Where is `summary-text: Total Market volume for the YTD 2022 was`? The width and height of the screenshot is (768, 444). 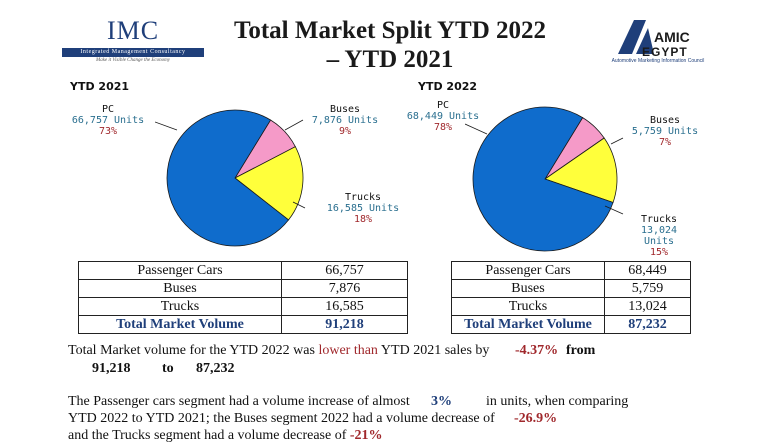 summary-text: Total Market volume for the YTD 2022 was is located at coordinates (193, 350).